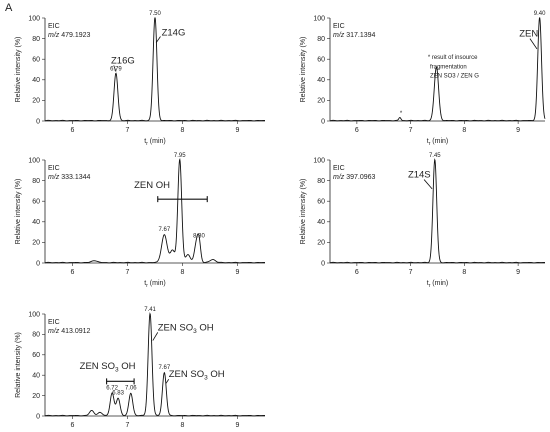 This screenshot has height=432, width=550. What do you see at coordinates (69, 35) in the screenshot?
I see `mz-label: m/z 479.1923` at bounding box center [69, 35].